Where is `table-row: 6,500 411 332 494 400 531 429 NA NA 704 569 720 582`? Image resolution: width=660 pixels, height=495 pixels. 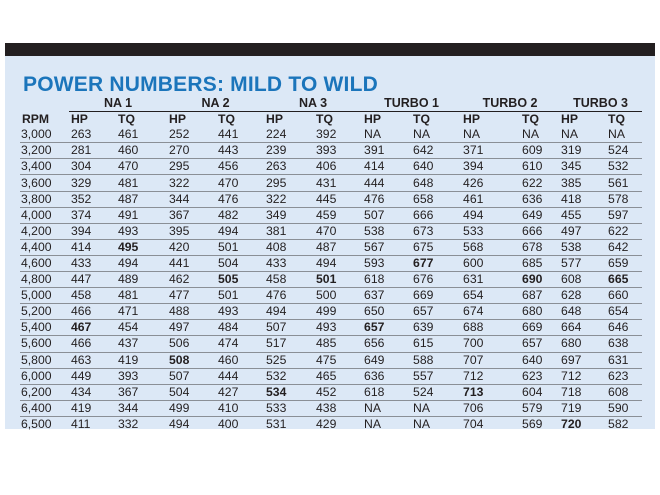 table-row: 6,500 411 332 494 400 531 429 NA NA 704 569 720 582 is located at coordinates (331, 424).